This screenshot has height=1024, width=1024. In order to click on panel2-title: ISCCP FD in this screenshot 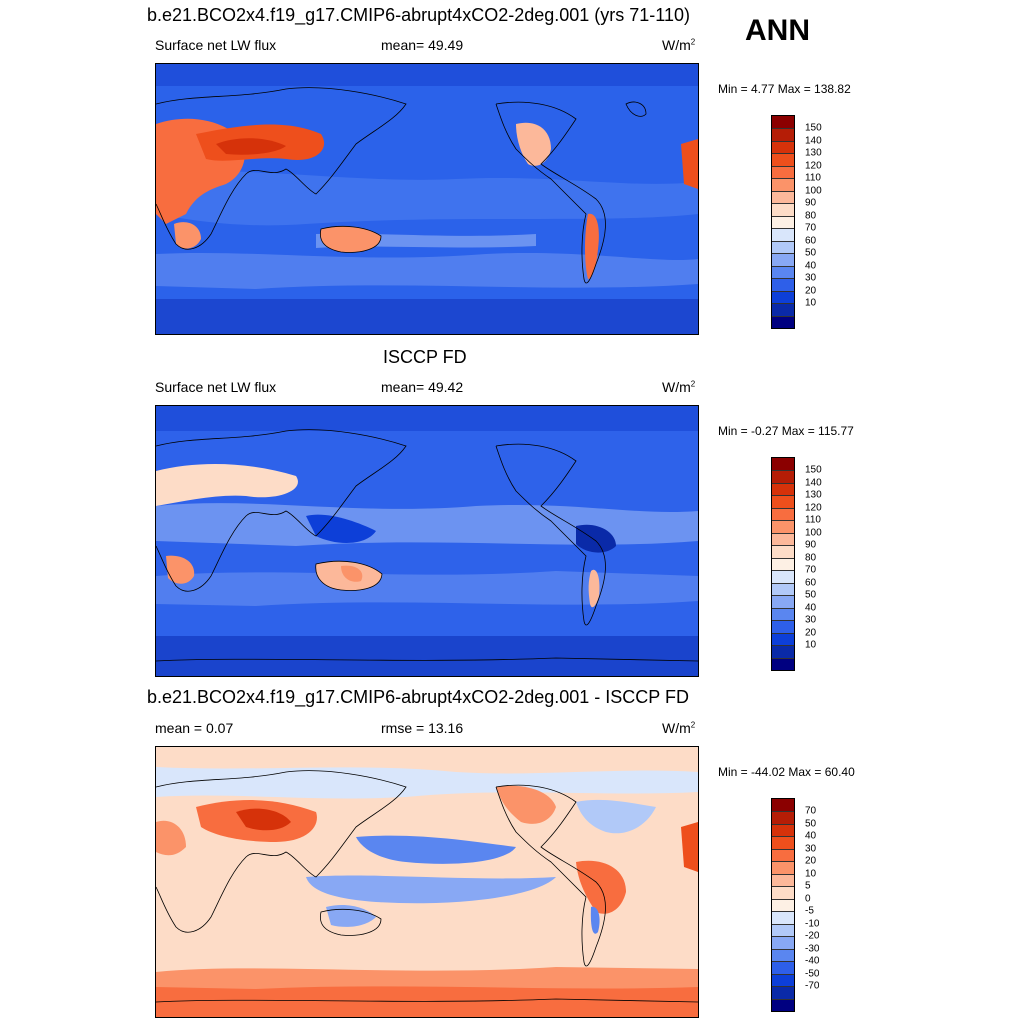, I will do `click(425, 357)`.